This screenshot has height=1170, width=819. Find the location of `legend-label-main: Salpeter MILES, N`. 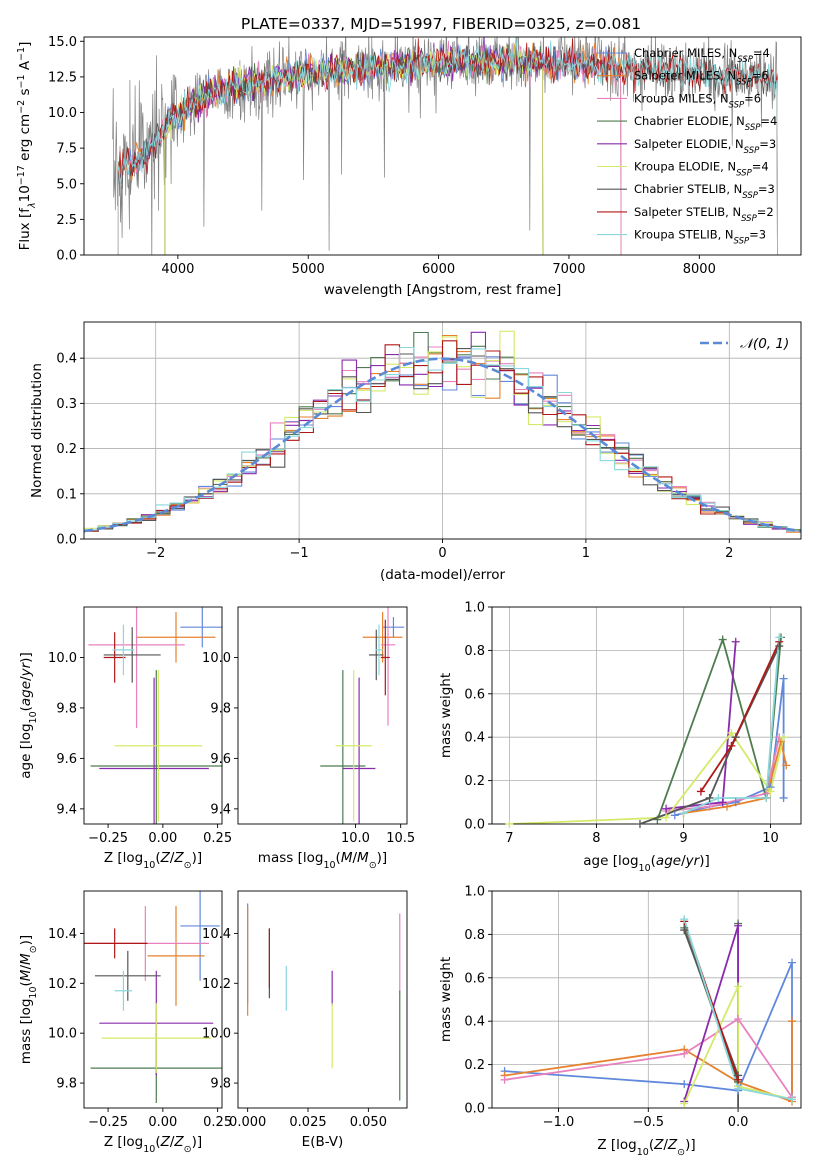

legend-label-main: Salpeter MILES, N is located at coordinates (685, 76).